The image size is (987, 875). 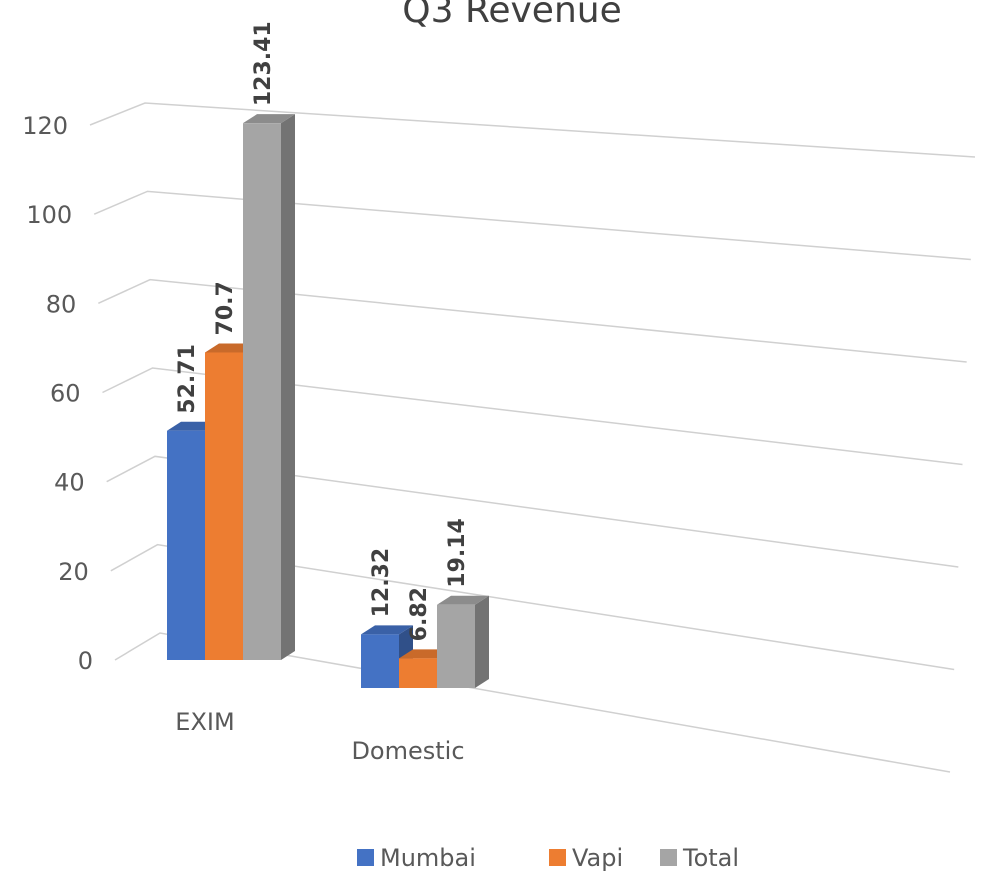 What do you see at coordinates (407, 751) in the screenshot?
I see `x-tick-label: Domestic` at bounding box center [407, 751].